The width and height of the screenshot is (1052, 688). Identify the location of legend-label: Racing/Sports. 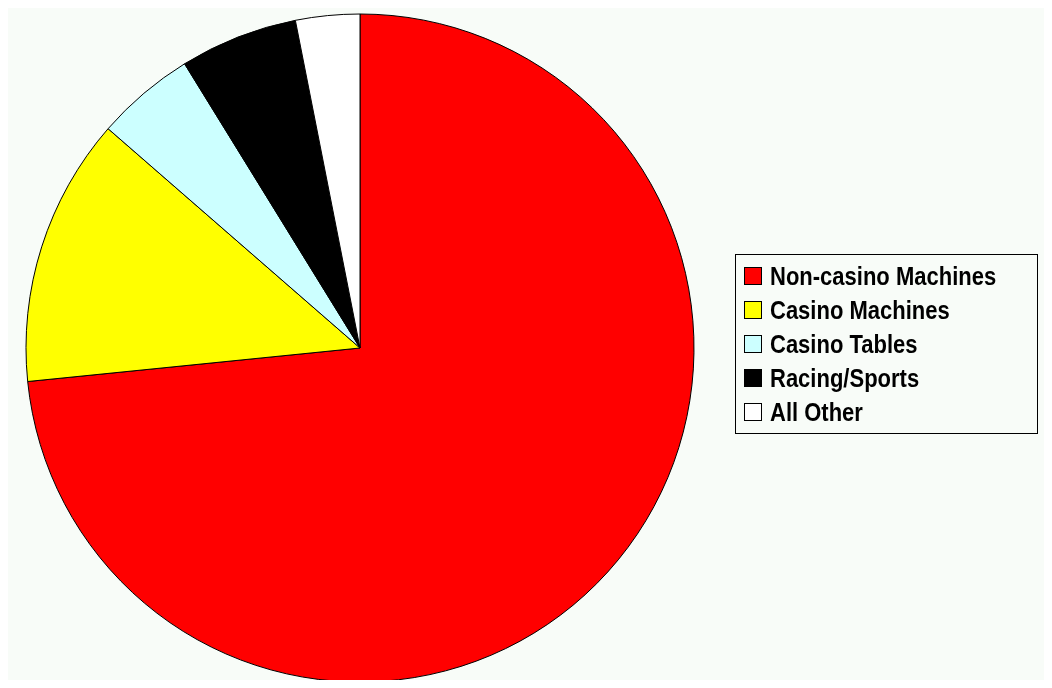
(845, 378).